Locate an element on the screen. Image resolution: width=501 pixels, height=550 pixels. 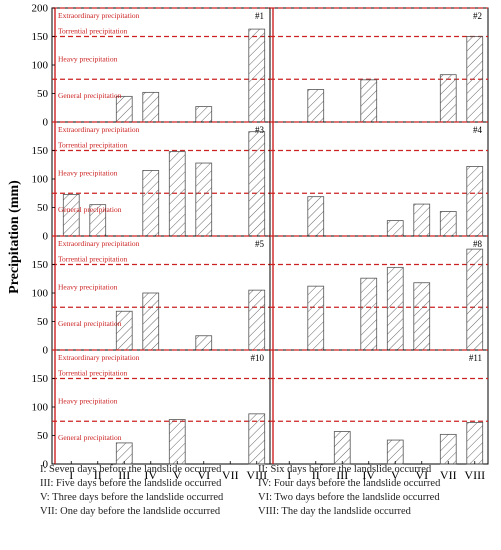
legend-item-8: VIII: The day the landslide occurred is located at coordinates (334, 511).